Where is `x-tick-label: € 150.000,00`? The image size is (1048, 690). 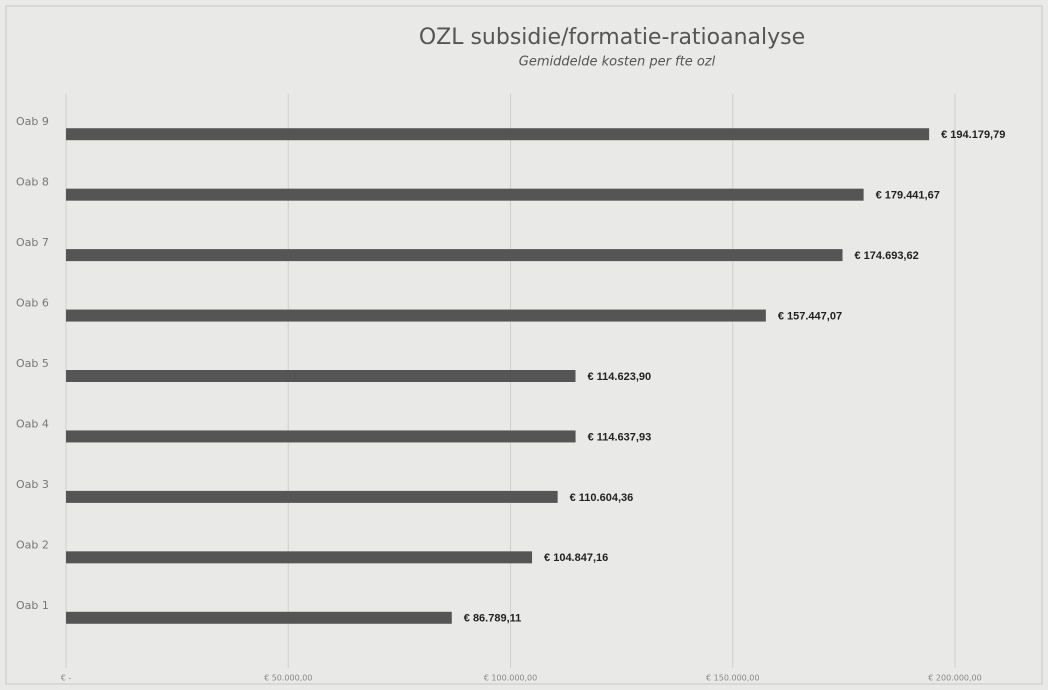
x-tick-label: € 150.000,00 is located at coordinates (732, 678).